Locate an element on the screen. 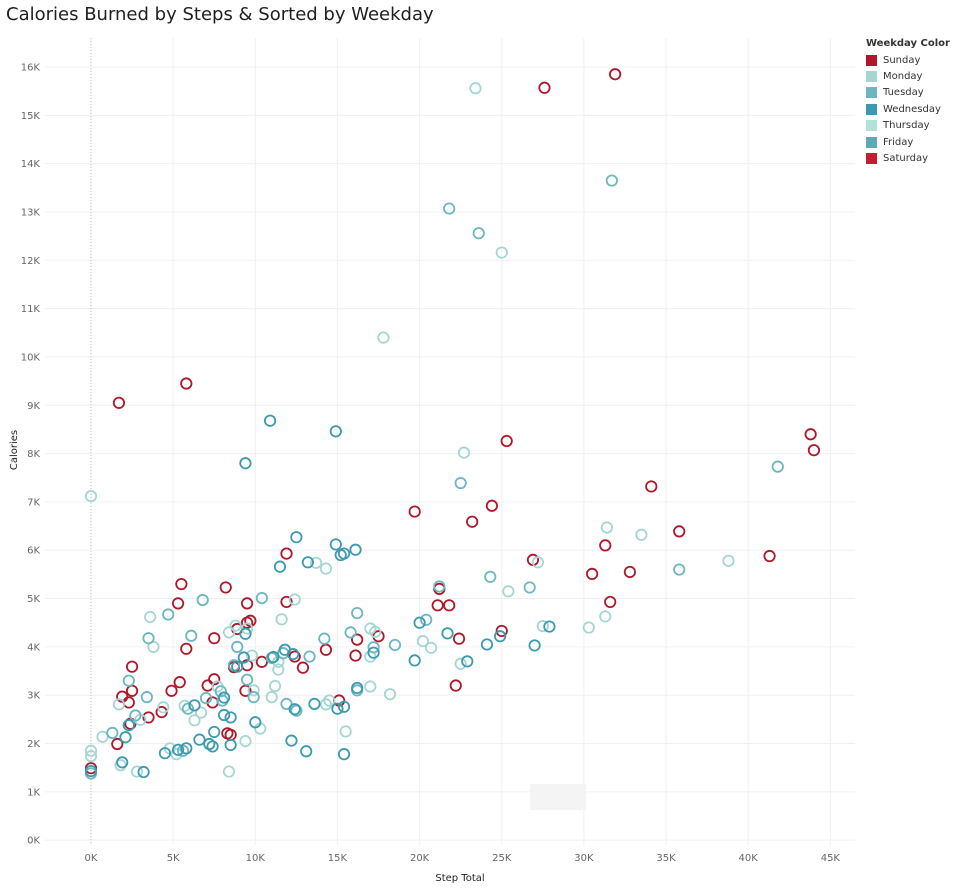  legend-item-wednesday: Wednesday is located at coordinates (908, 109).